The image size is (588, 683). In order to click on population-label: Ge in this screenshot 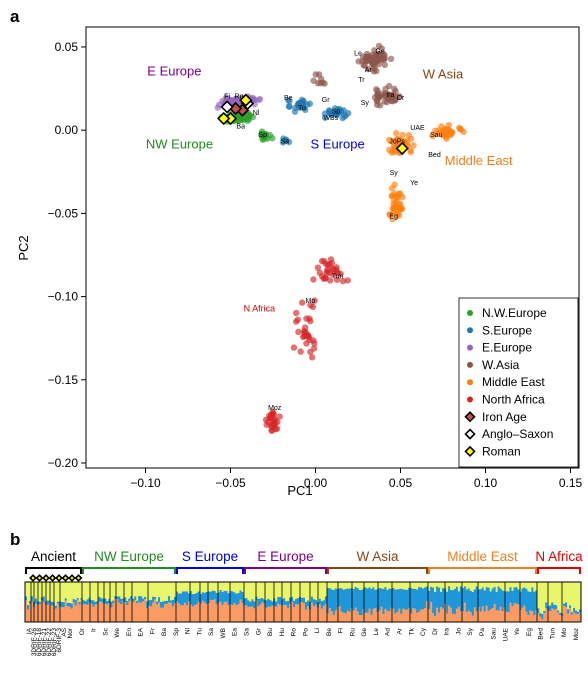, I will do `click(379, 52)`.